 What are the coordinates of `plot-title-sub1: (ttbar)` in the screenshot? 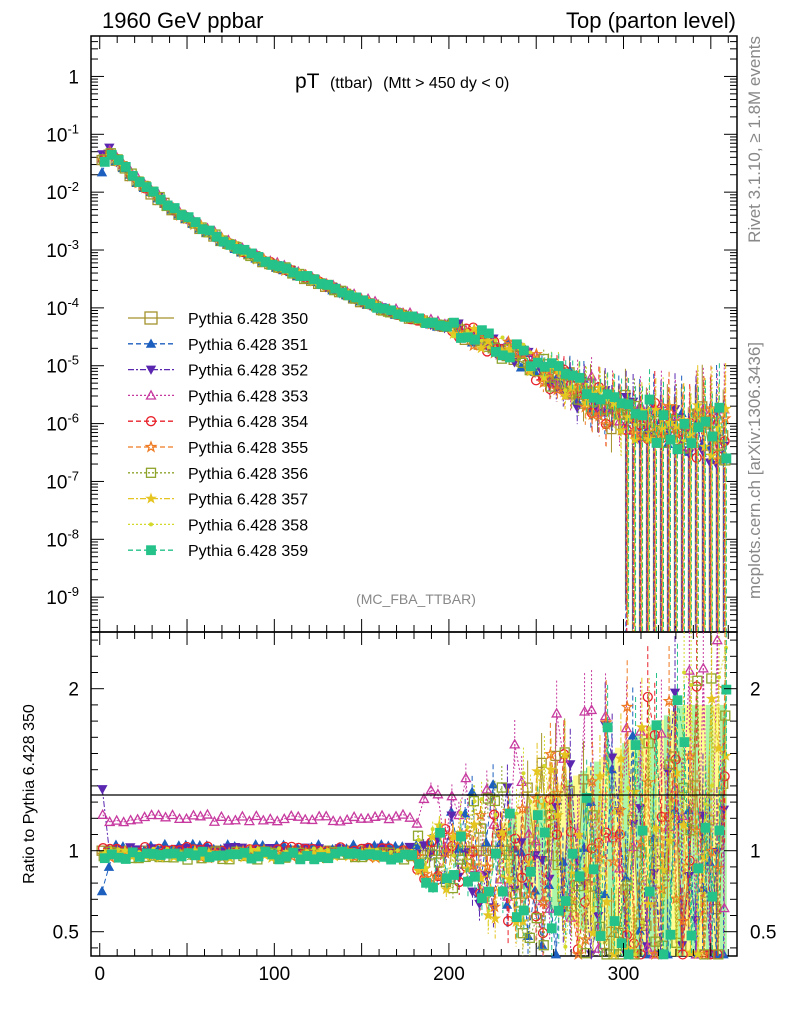 It's located at (351, 83).